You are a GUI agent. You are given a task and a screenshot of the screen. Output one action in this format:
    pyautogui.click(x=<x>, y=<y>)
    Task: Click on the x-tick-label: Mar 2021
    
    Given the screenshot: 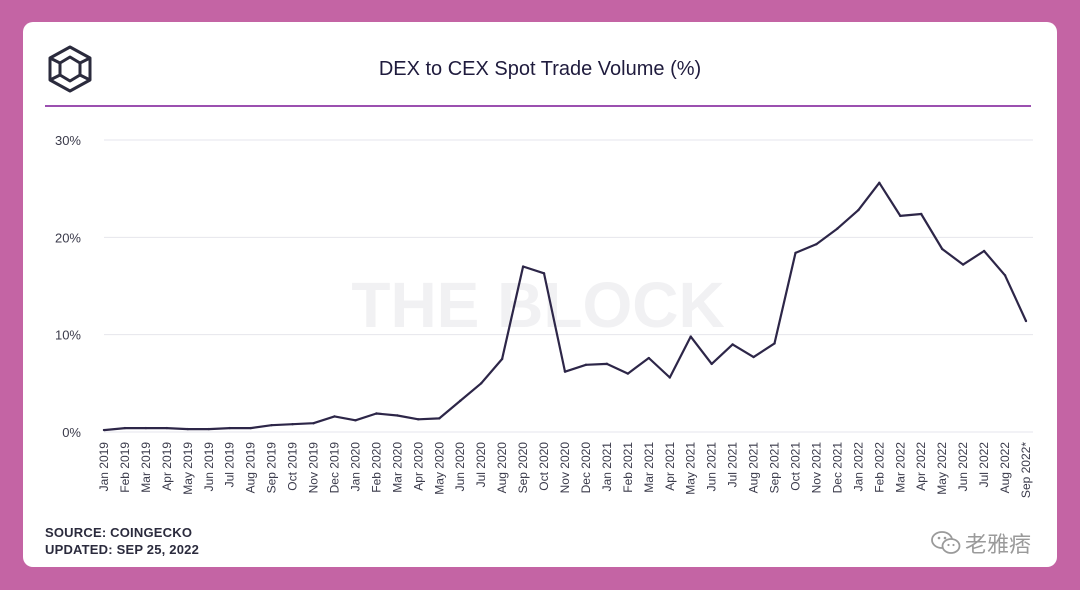 What is the action you would take?
    pyautogui.click(x=649, y=467)
    